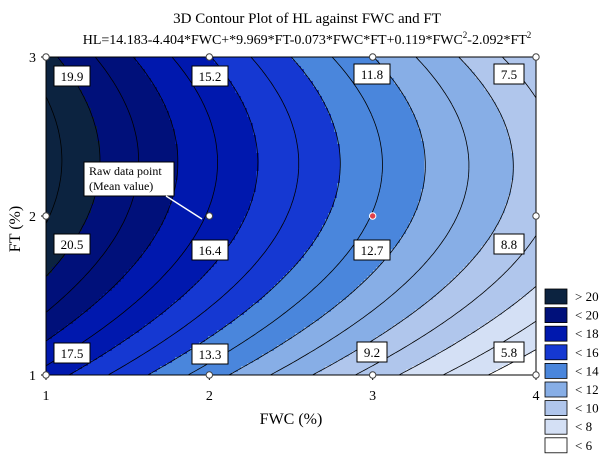 The width and height of the screenshot is (614, 459). Describe the element at coordinates (497, 40) in the screenshot. I see `equation-mid: -2.092*FT` at that location.